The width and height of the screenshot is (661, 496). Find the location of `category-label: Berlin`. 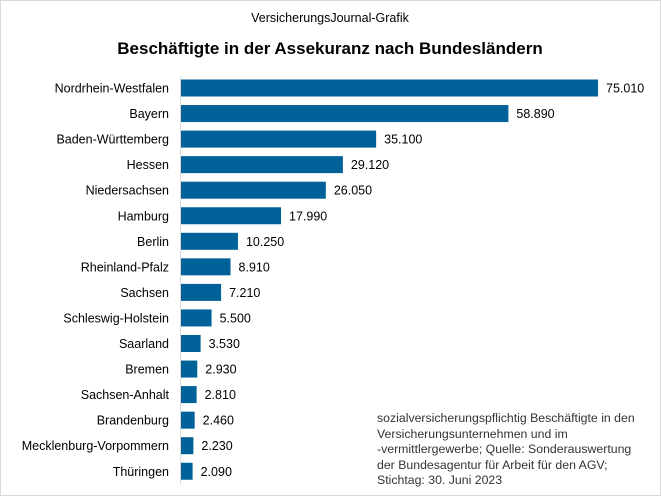

category-label: Berlin is located at coordinates (153, 242).